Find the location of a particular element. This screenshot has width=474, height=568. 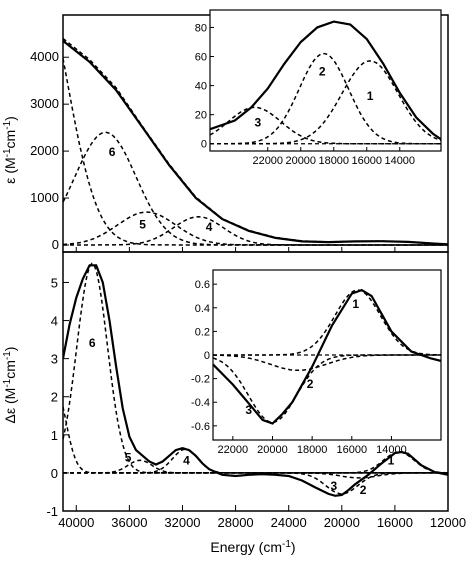

cd-ytick-label: -1 is located at coordinates (52, 511).